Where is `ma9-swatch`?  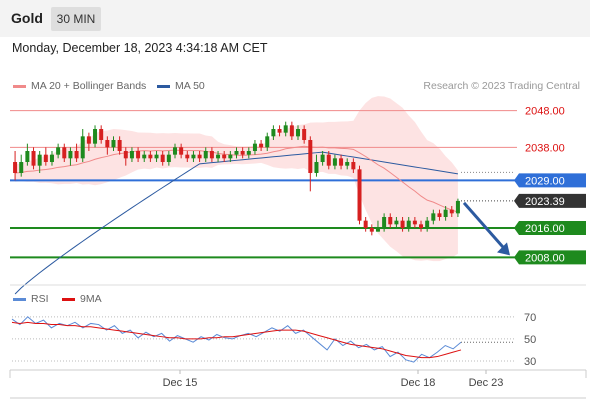 ma9-swatch is located at coordinates (68, 299).